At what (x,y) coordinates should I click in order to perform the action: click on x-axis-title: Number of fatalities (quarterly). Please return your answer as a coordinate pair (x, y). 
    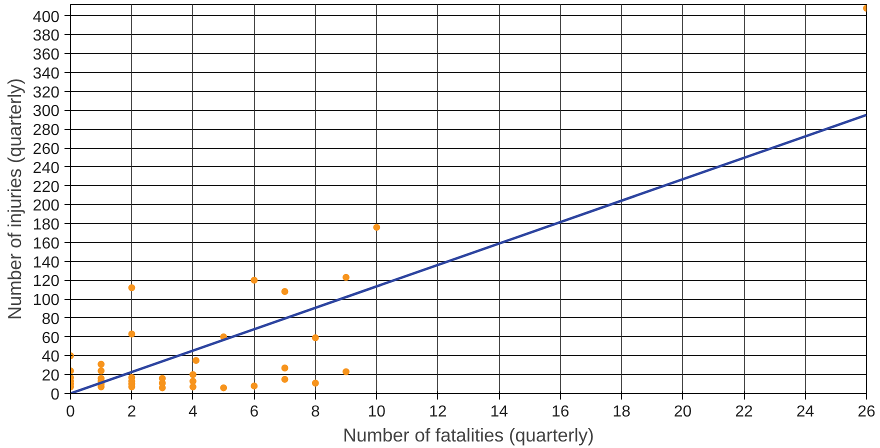
    Looking at the image, I should click on (468, 435).